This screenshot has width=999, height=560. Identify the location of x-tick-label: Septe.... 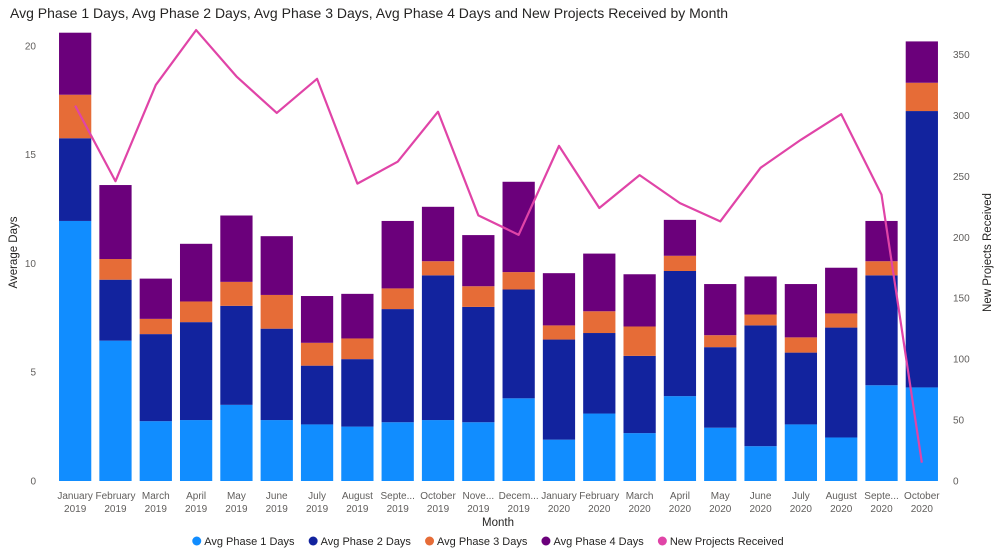
(881, 496).